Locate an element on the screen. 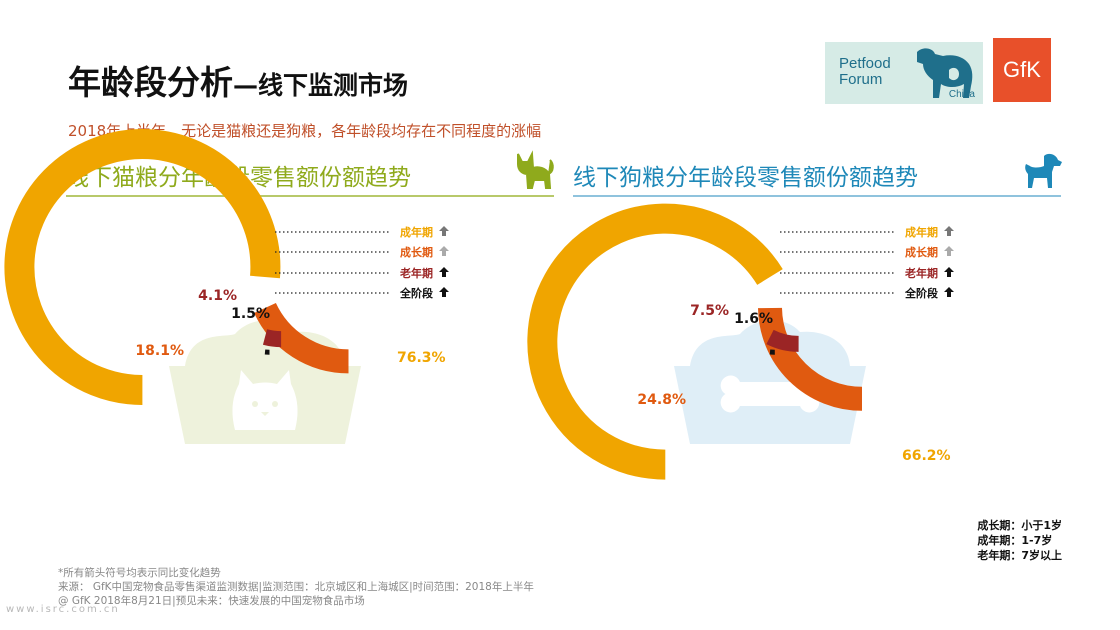 This screenshot has height=630, width=1120. cat-trend-up-arrow-icon-senior is located at coordinates (444, 272).